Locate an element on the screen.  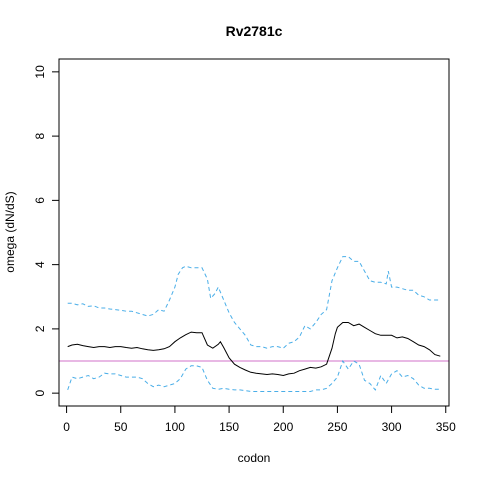
x-tick-label: 0 is located at coordinates (66, 427).